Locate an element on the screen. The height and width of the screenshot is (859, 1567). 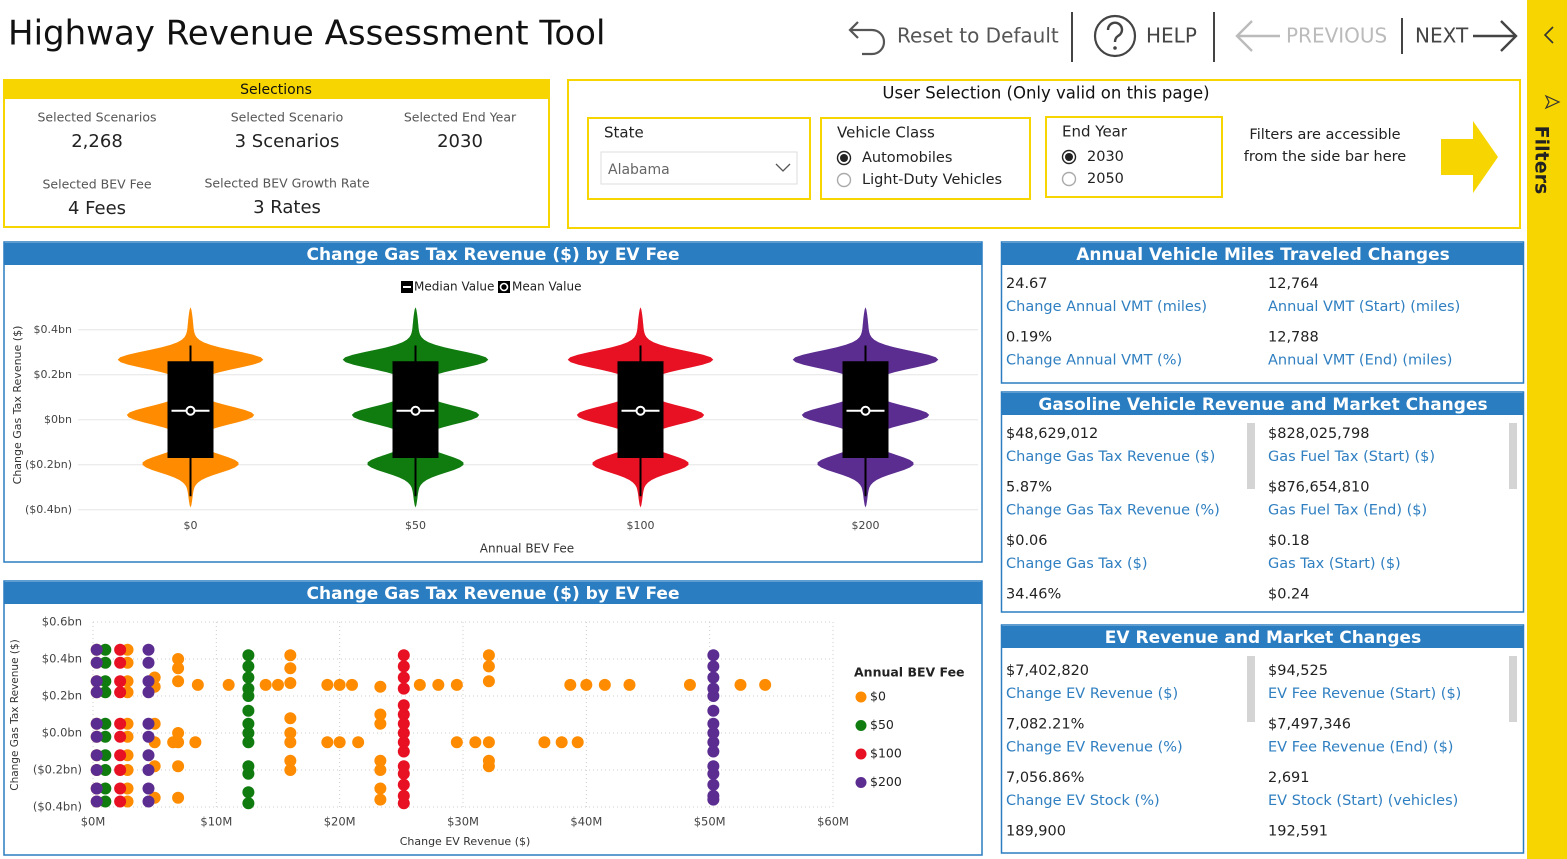
radio-label: 2030 is located at coordinates (1105, 157).